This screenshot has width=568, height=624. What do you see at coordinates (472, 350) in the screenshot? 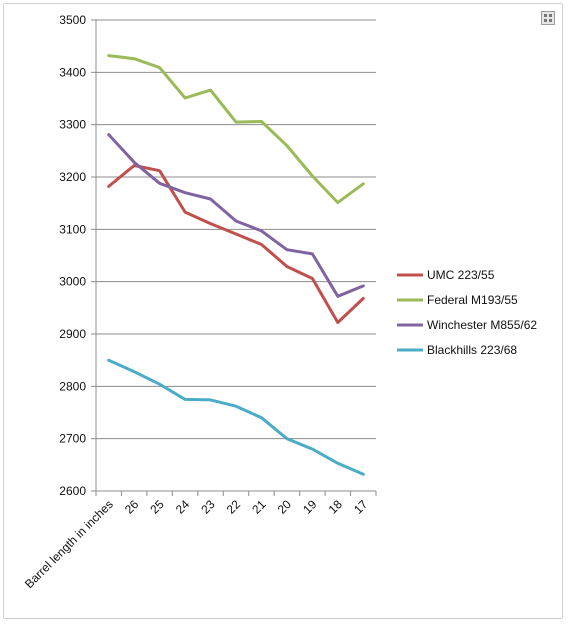
I see `legend-label: Blackhills 223/68` at bounding box center [472, 350].